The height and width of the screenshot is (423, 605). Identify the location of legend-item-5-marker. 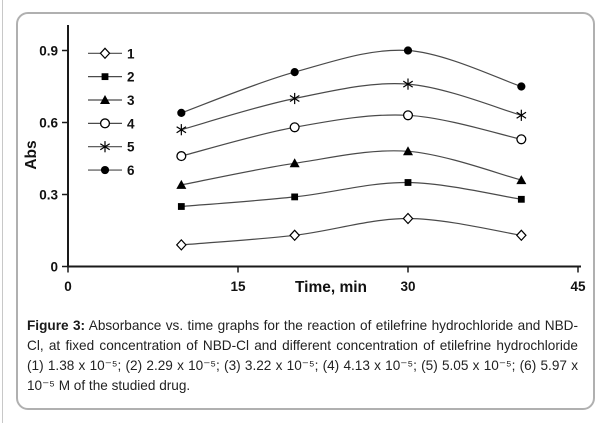
(105, 147).